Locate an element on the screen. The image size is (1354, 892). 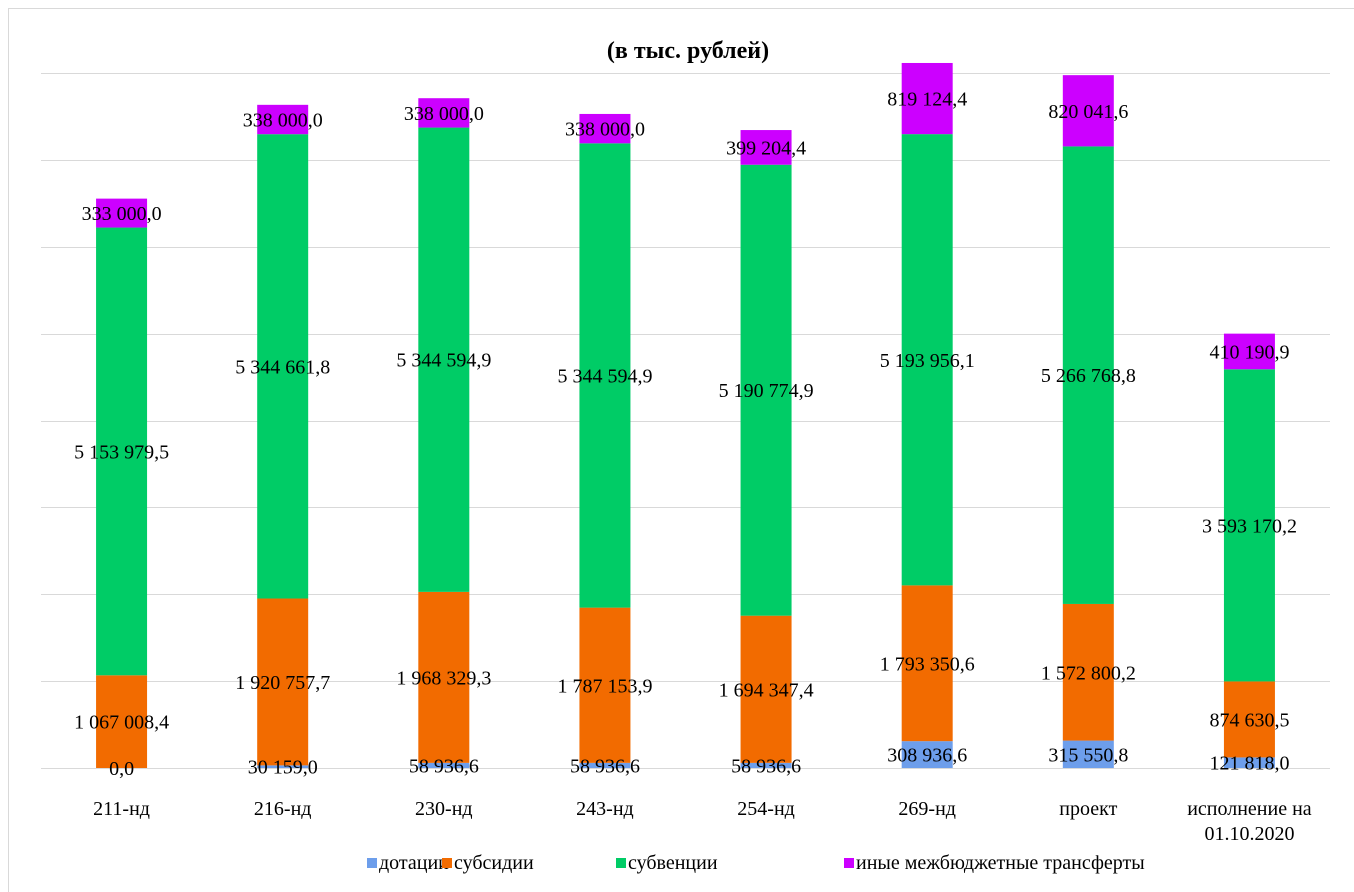
legend-label: дотации is located at coordinates (414, 863).